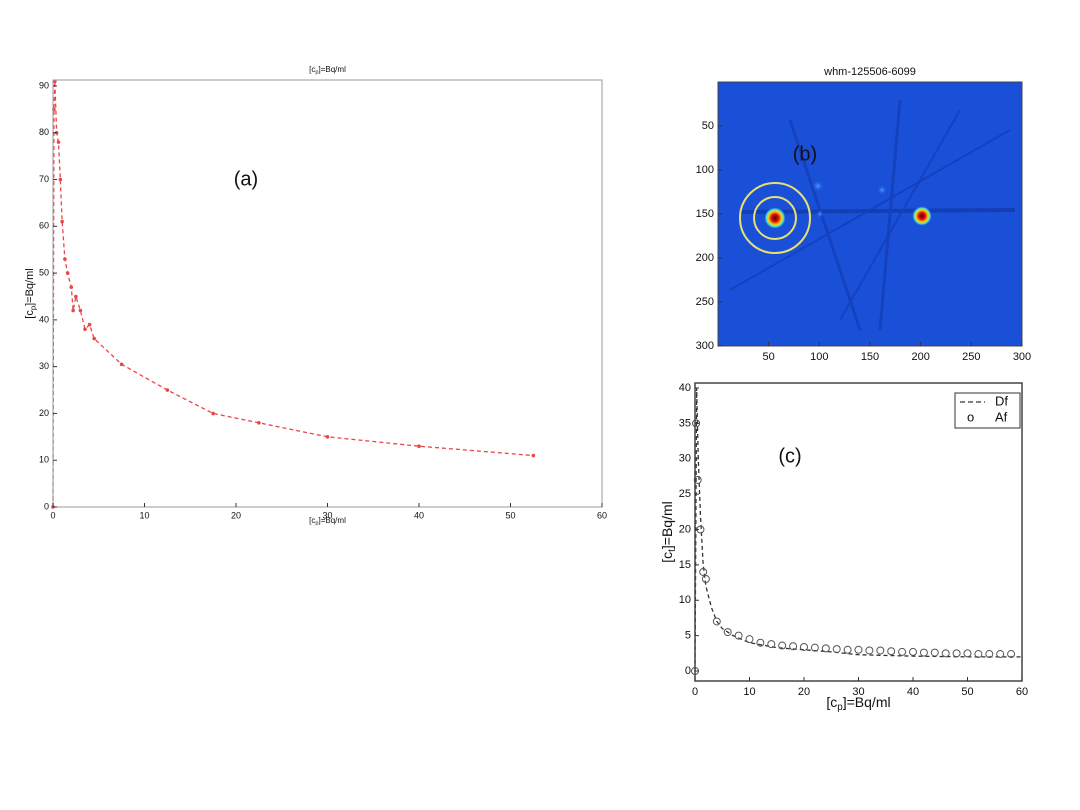  Describe the element at coordinates (316, 73) in the screenshot. I see `chart-title-sub: p` at that location.